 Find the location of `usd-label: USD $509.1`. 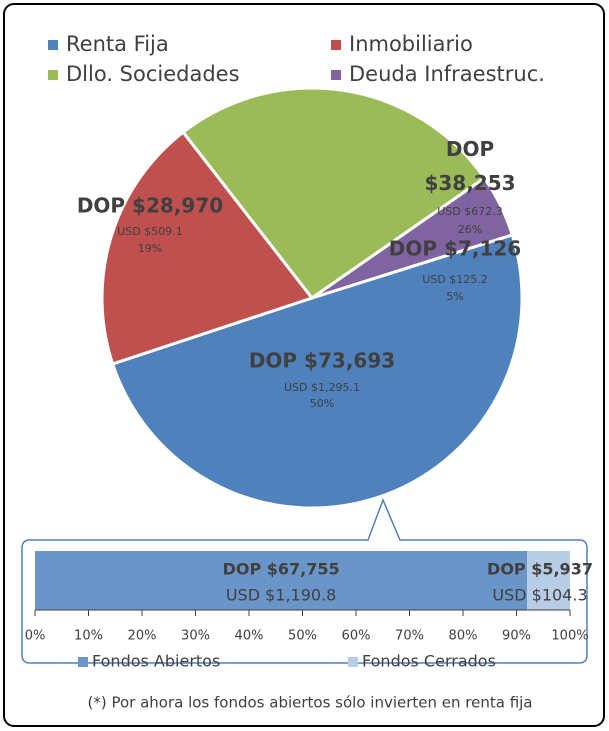

usd-label: USD $509.1 is located at coordinates (150, 231).